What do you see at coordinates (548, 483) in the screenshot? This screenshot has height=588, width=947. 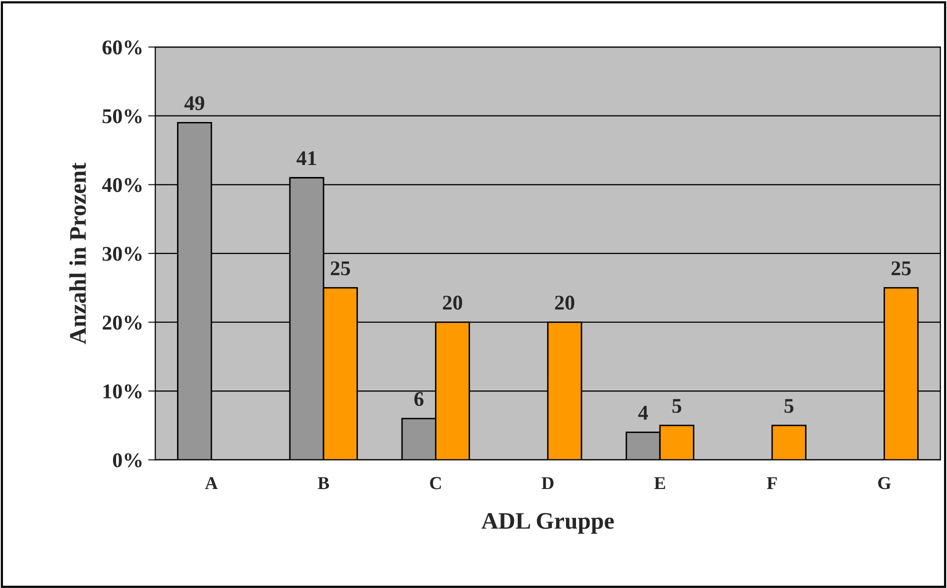 I see `x-tick-label: D` at bounding box center [548, 483].